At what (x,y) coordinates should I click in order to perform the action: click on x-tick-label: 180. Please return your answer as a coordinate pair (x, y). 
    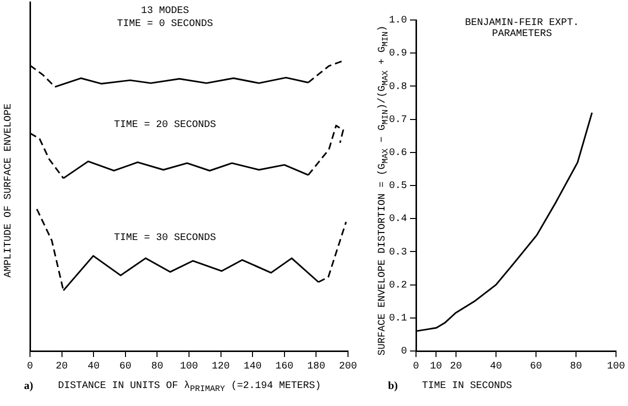
    Looking at the image, I should click on (316, 367).